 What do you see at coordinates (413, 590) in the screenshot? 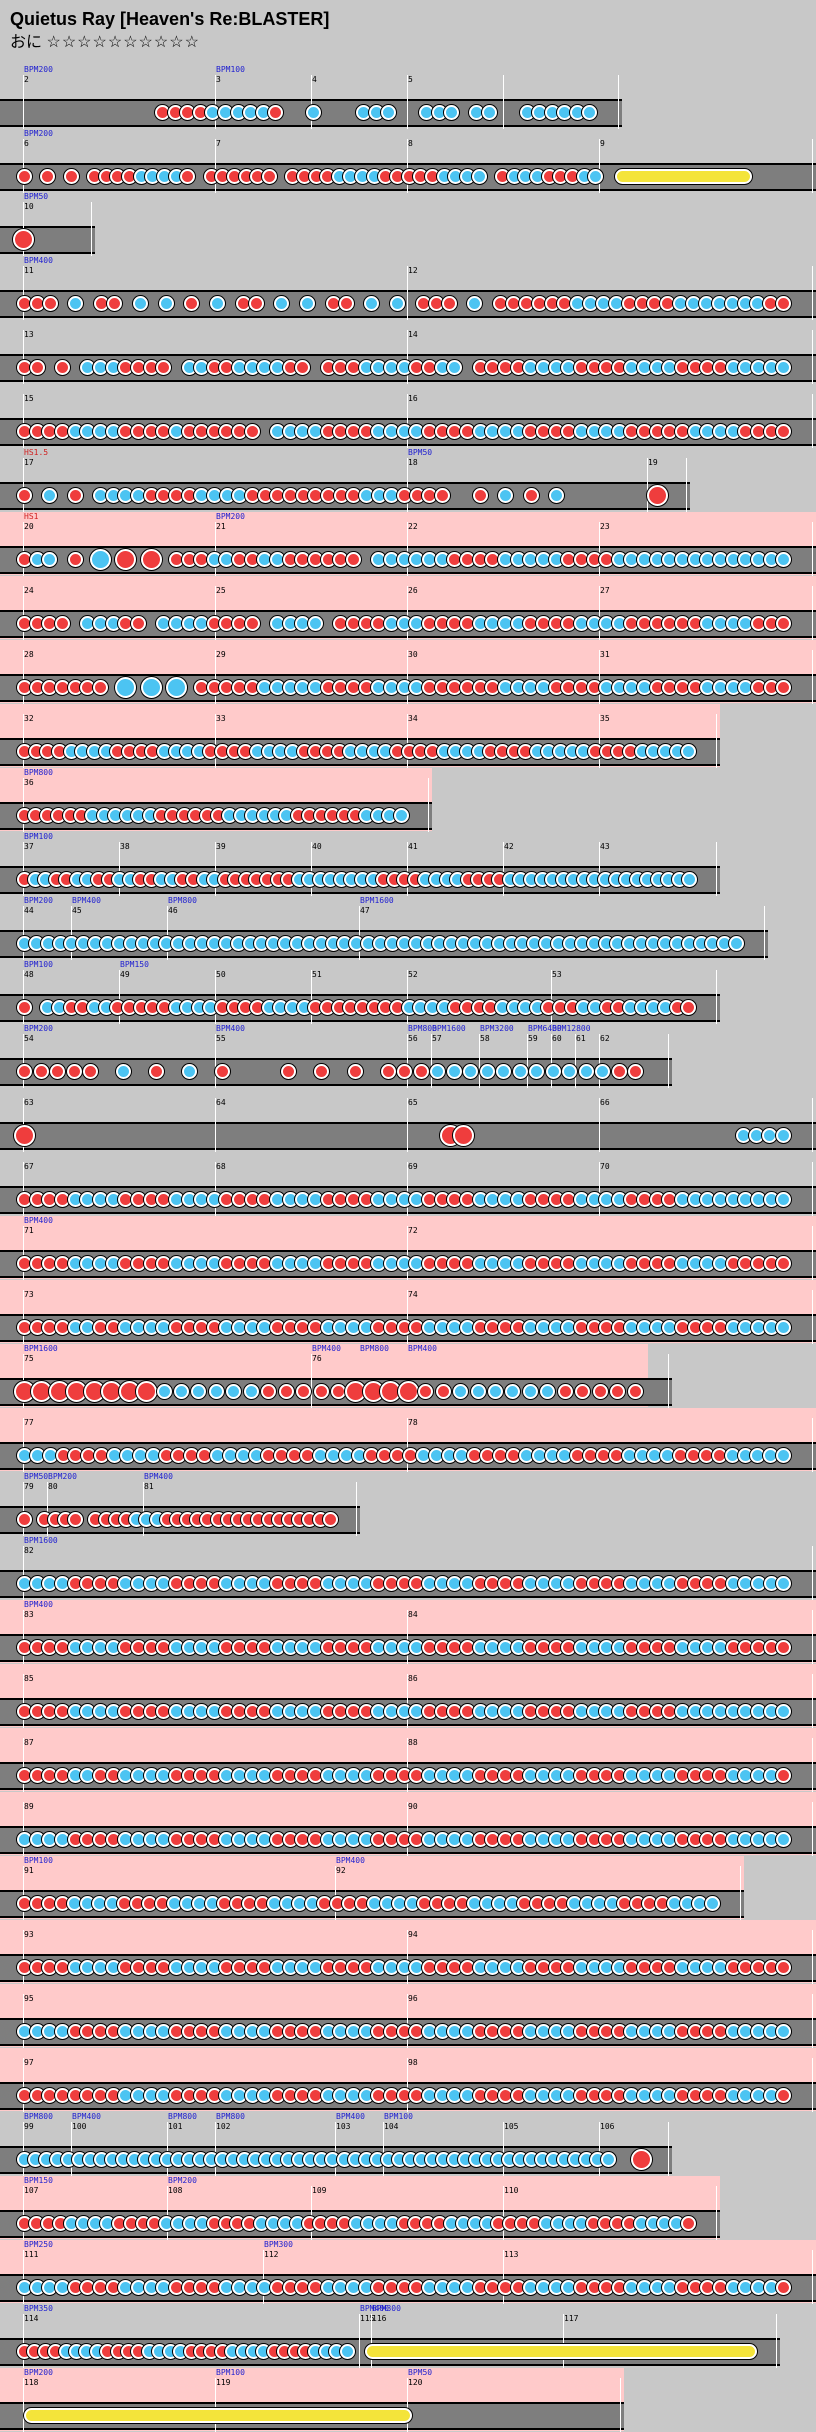
I see `bar-number: 26` at bounding box center [413, 590].